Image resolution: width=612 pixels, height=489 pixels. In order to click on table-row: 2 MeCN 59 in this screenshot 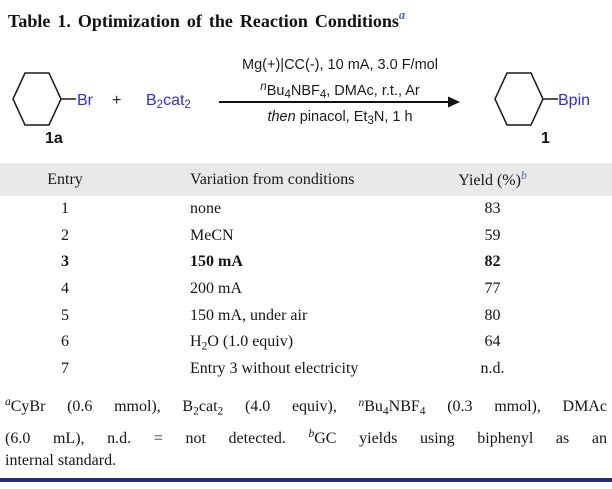, I will do `click(306, 236)`.